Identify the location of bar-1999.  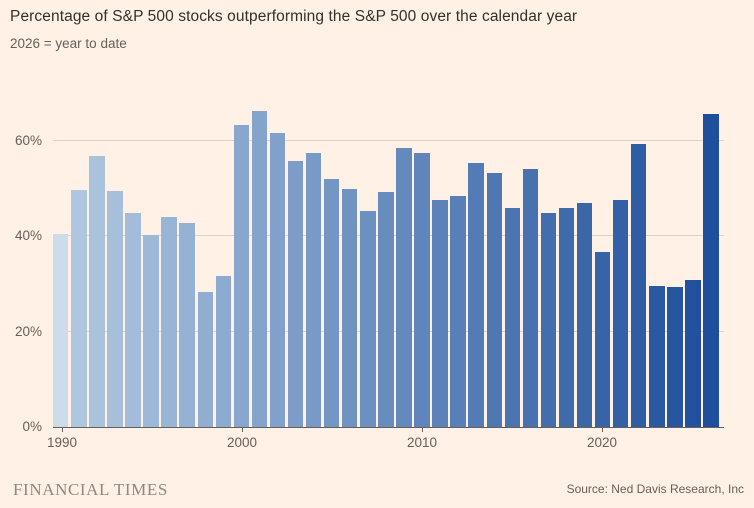
(223, 351).